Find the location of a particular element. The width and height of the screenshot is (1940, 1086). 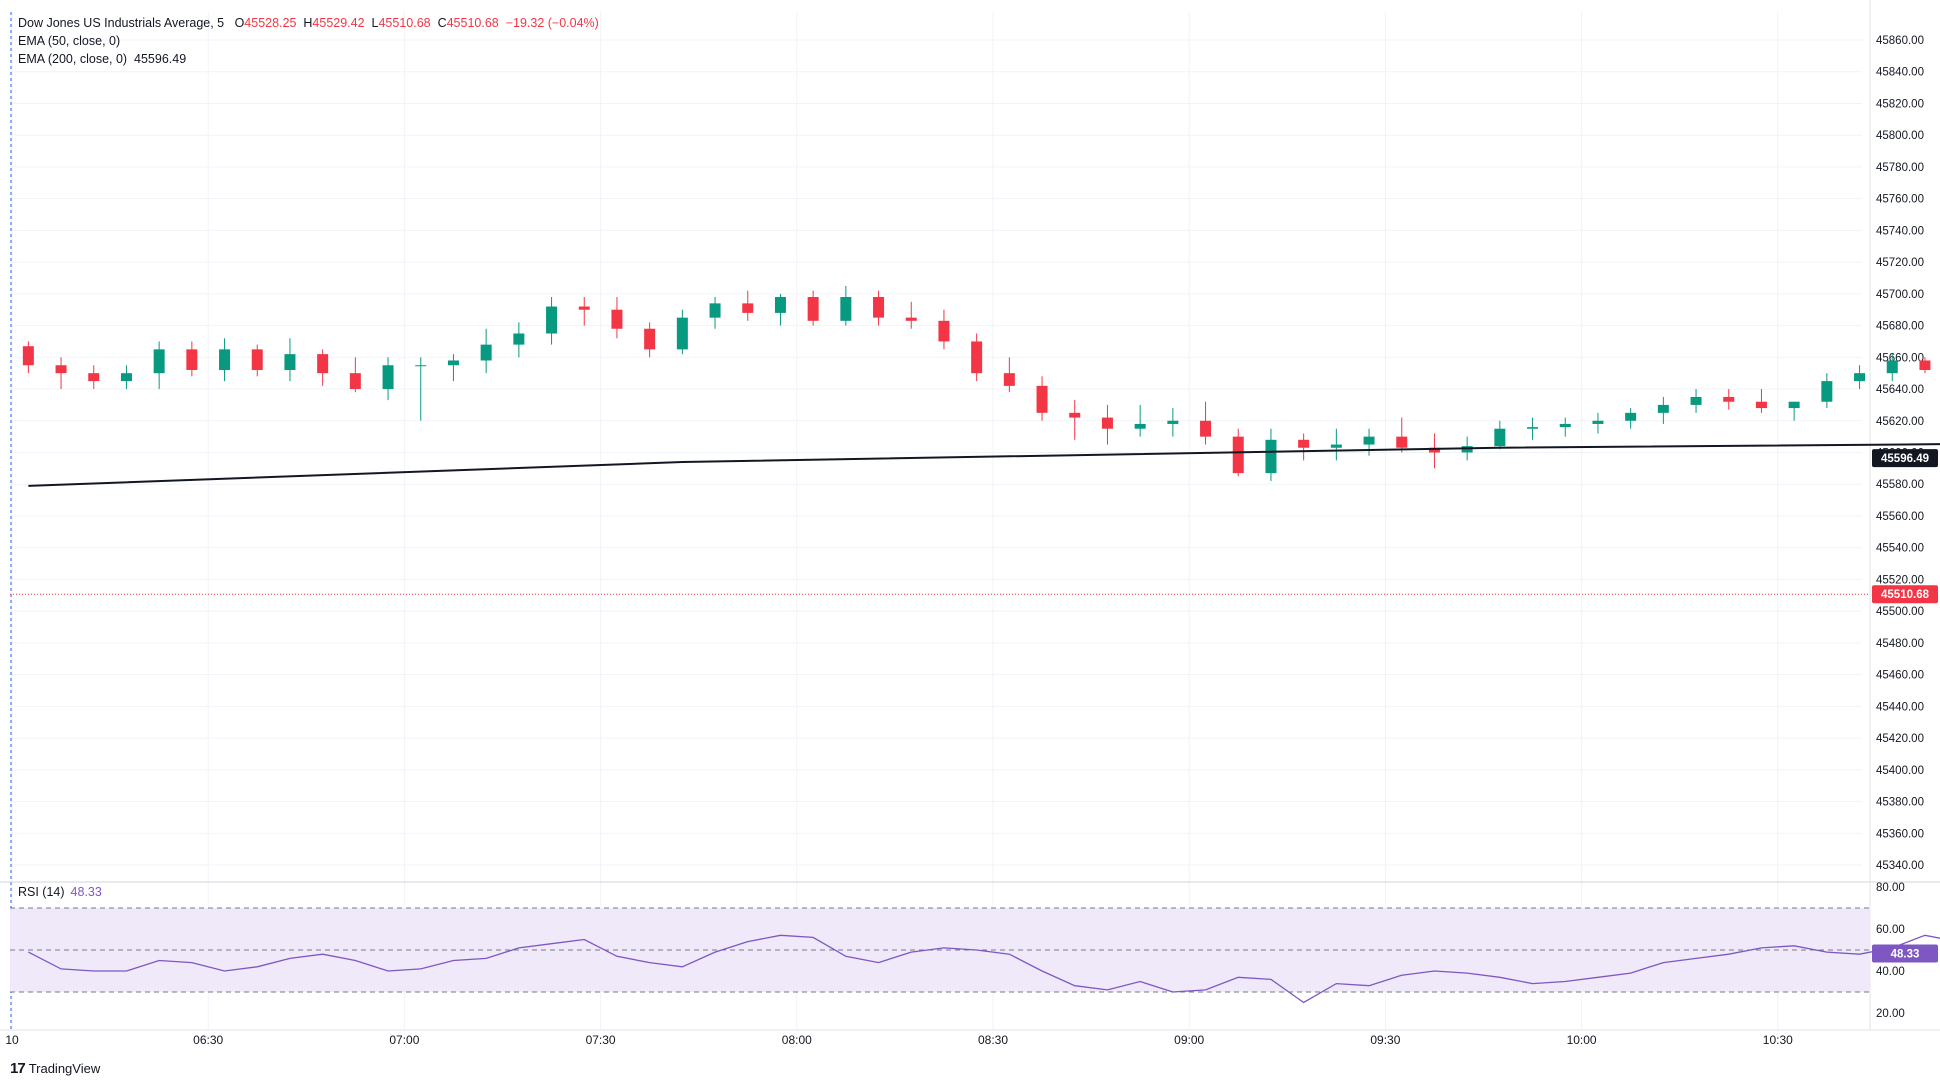

ema200-axis-label: 45596.49 is located at coordinates (1905, 459).